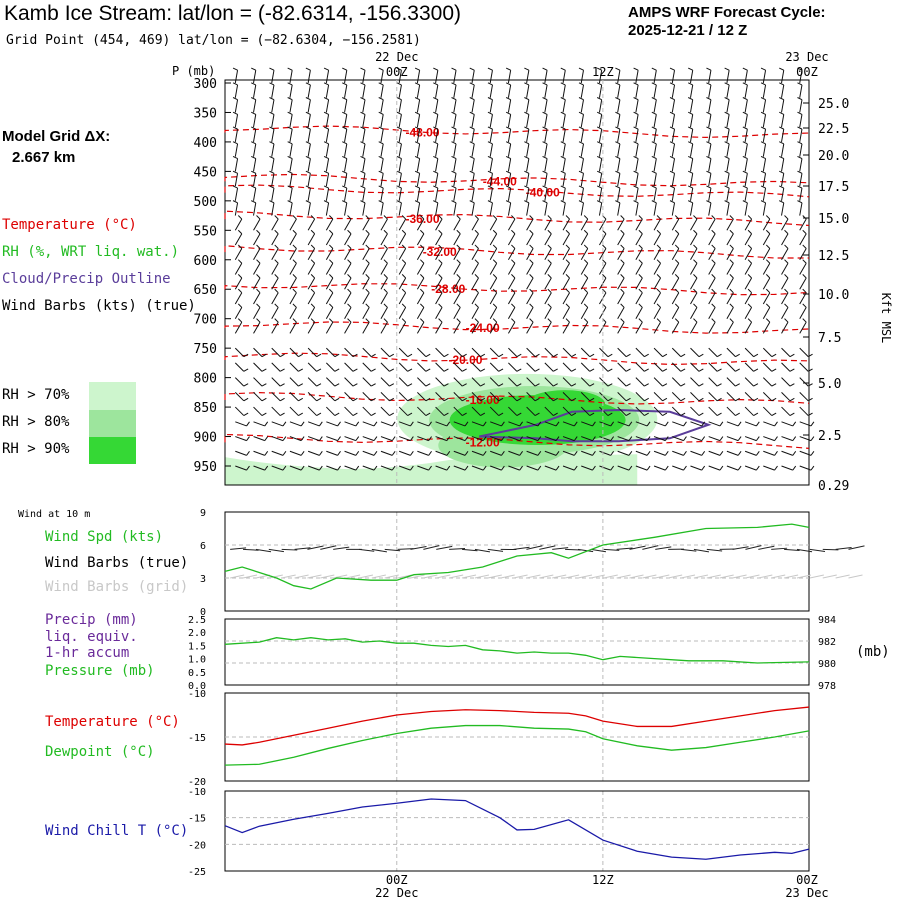 This screenshot has width=900, height=900. I want to click on legend-wind-barbs-true: Wind Barbs (true), so click(117, 563).